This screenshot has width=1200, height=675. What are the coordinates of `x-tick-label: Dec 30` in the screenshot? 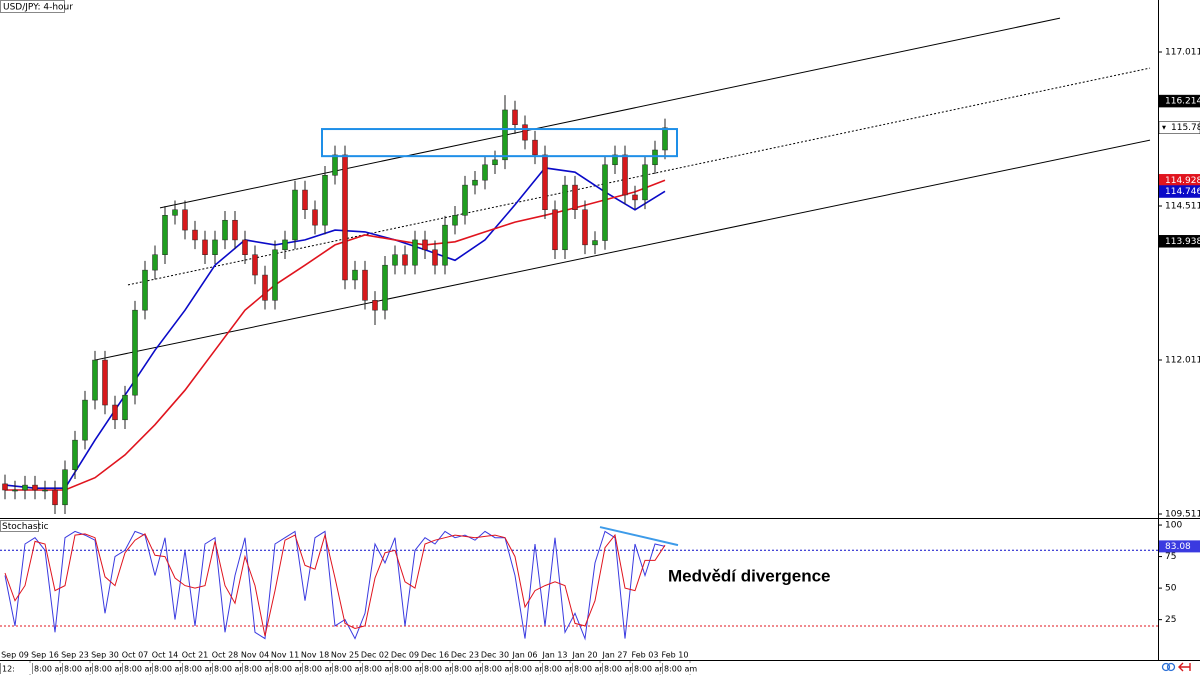 It's located at (495, 655).